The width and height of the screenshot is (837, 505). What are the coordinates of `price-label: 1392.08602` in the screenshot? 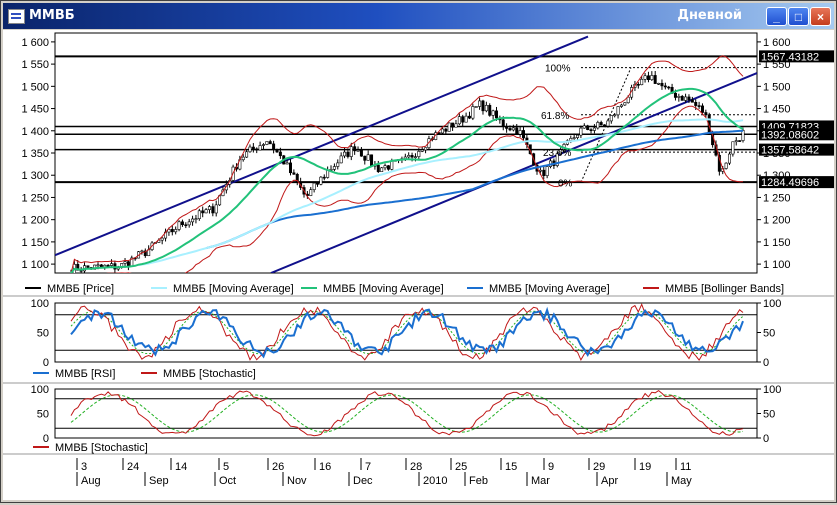 It's located at (790, 135).